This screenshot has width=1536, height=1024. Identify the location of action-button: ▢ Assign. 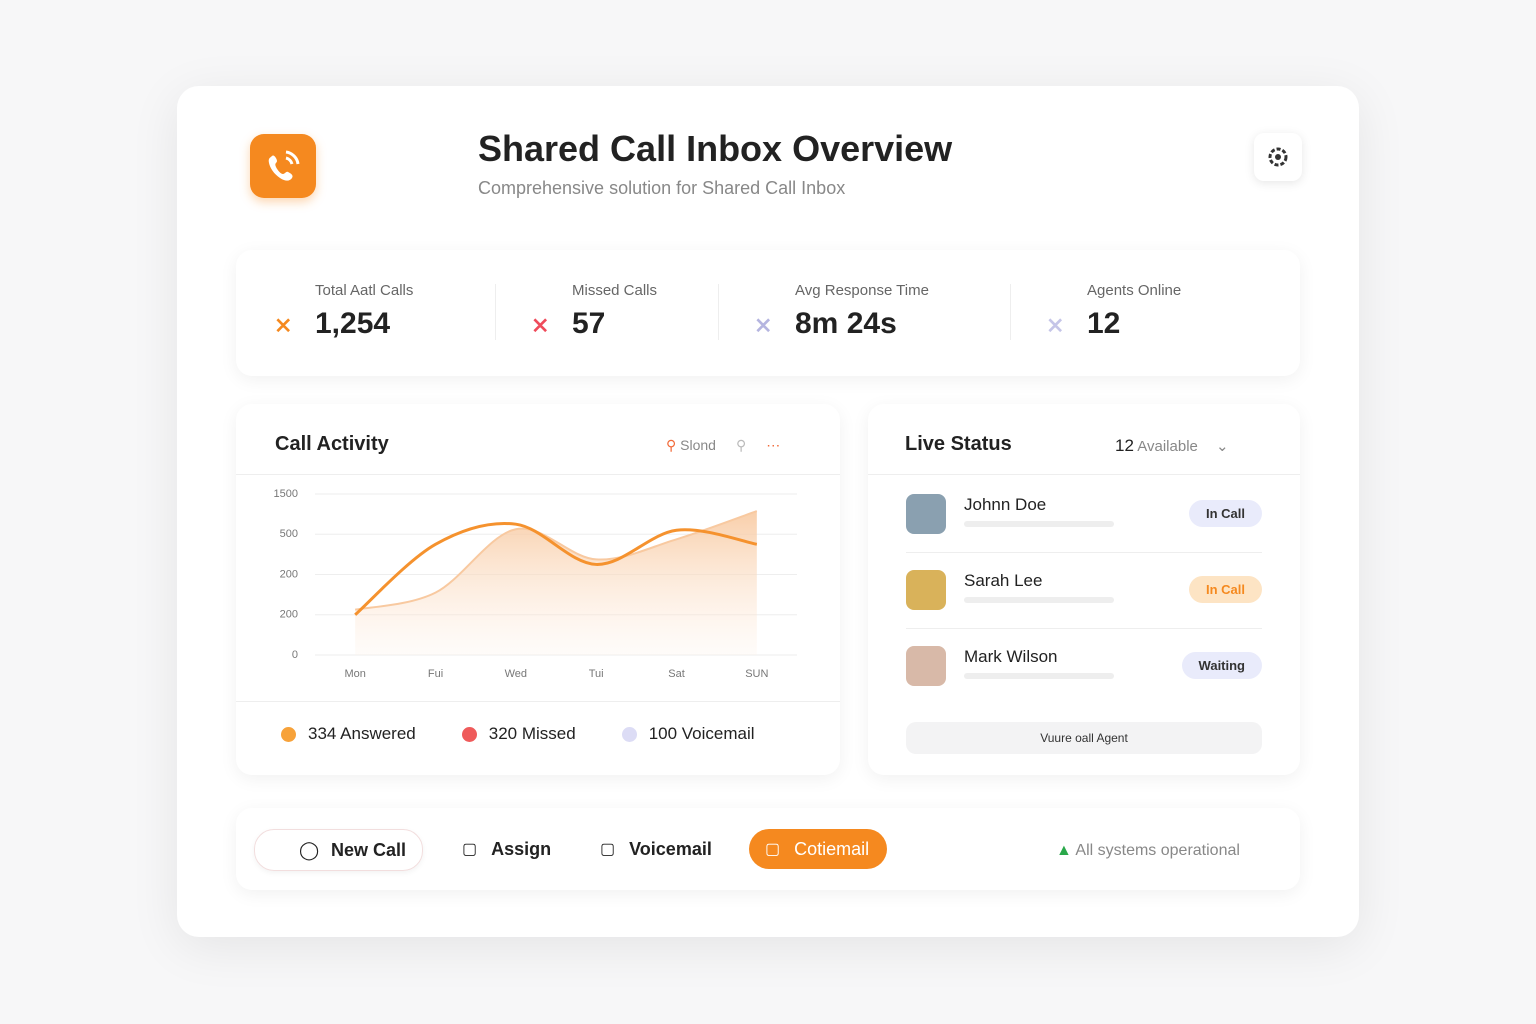
(506, 849).